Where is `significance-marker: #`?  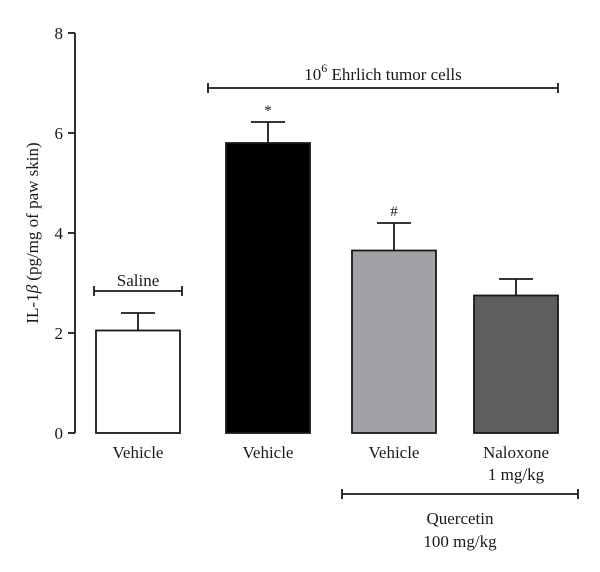 significance-marker: # is located at coordinates (394, 212).